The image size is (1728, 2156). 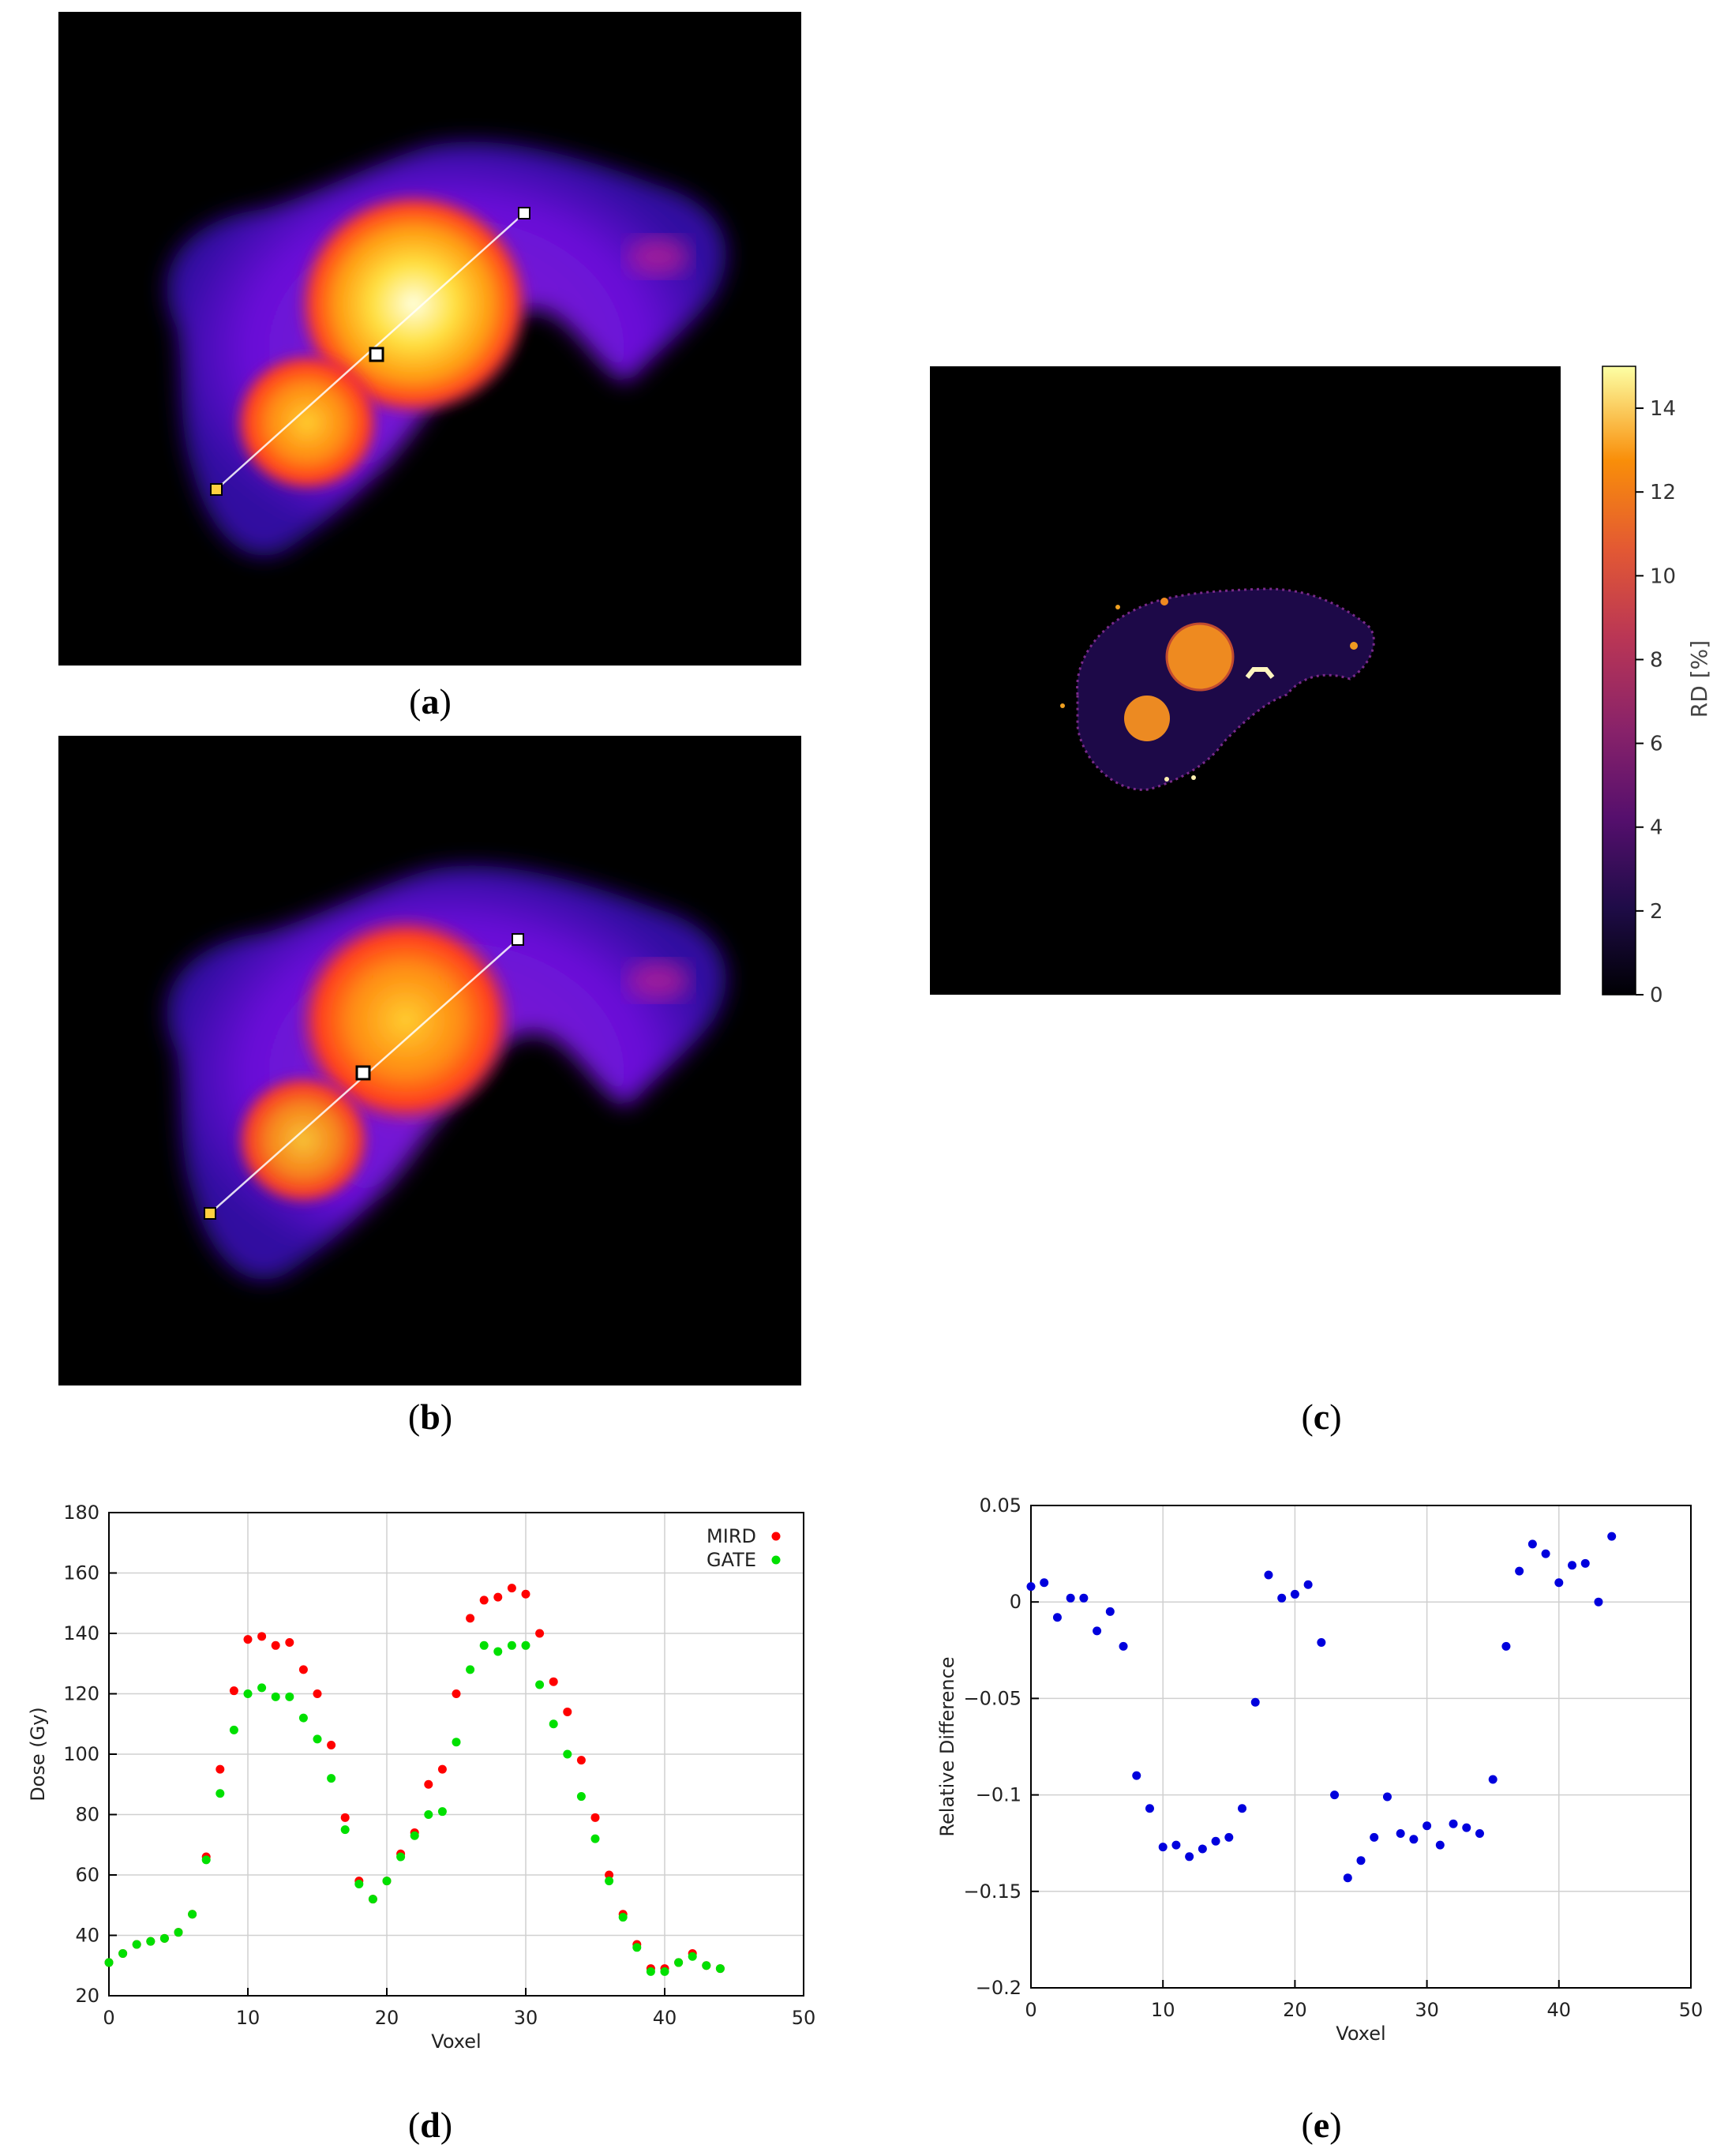 What do you see at coordinates (1656, 744) in the screenshot?
I see `colorbar-tick-label: 6` at bounding box center [1656, 744].